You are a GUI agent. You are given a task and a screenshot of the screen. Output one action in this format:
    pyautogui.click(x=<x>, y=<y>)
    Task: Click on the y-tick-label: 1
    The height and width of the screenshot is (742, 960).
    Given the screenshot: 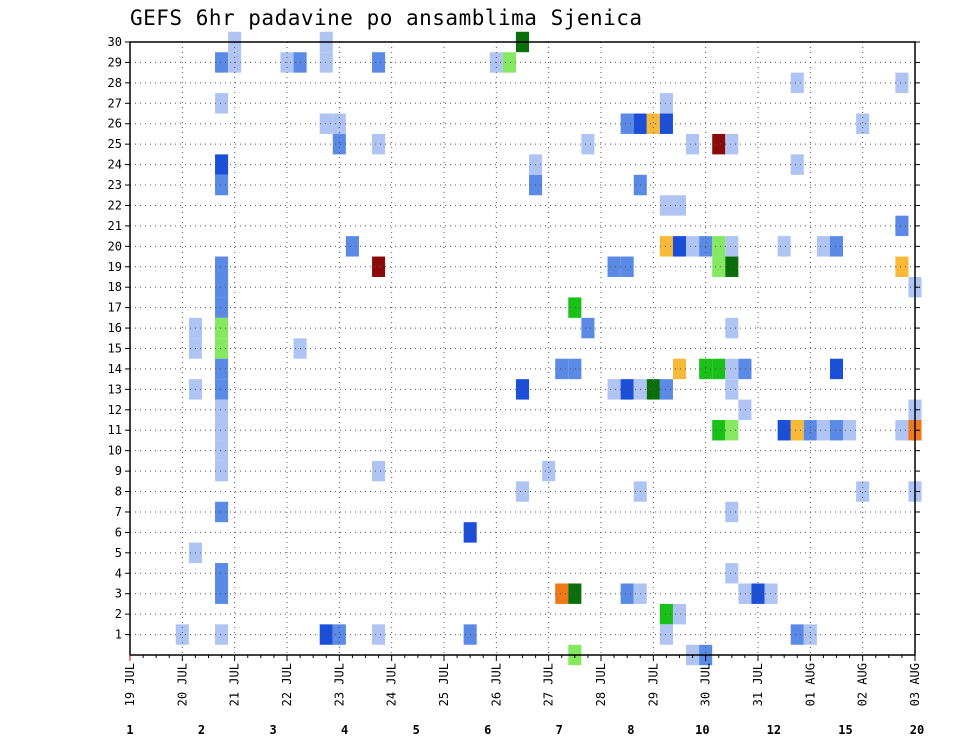 What is the action you would take?
    pyautogui.click(x=118, y=635)
    